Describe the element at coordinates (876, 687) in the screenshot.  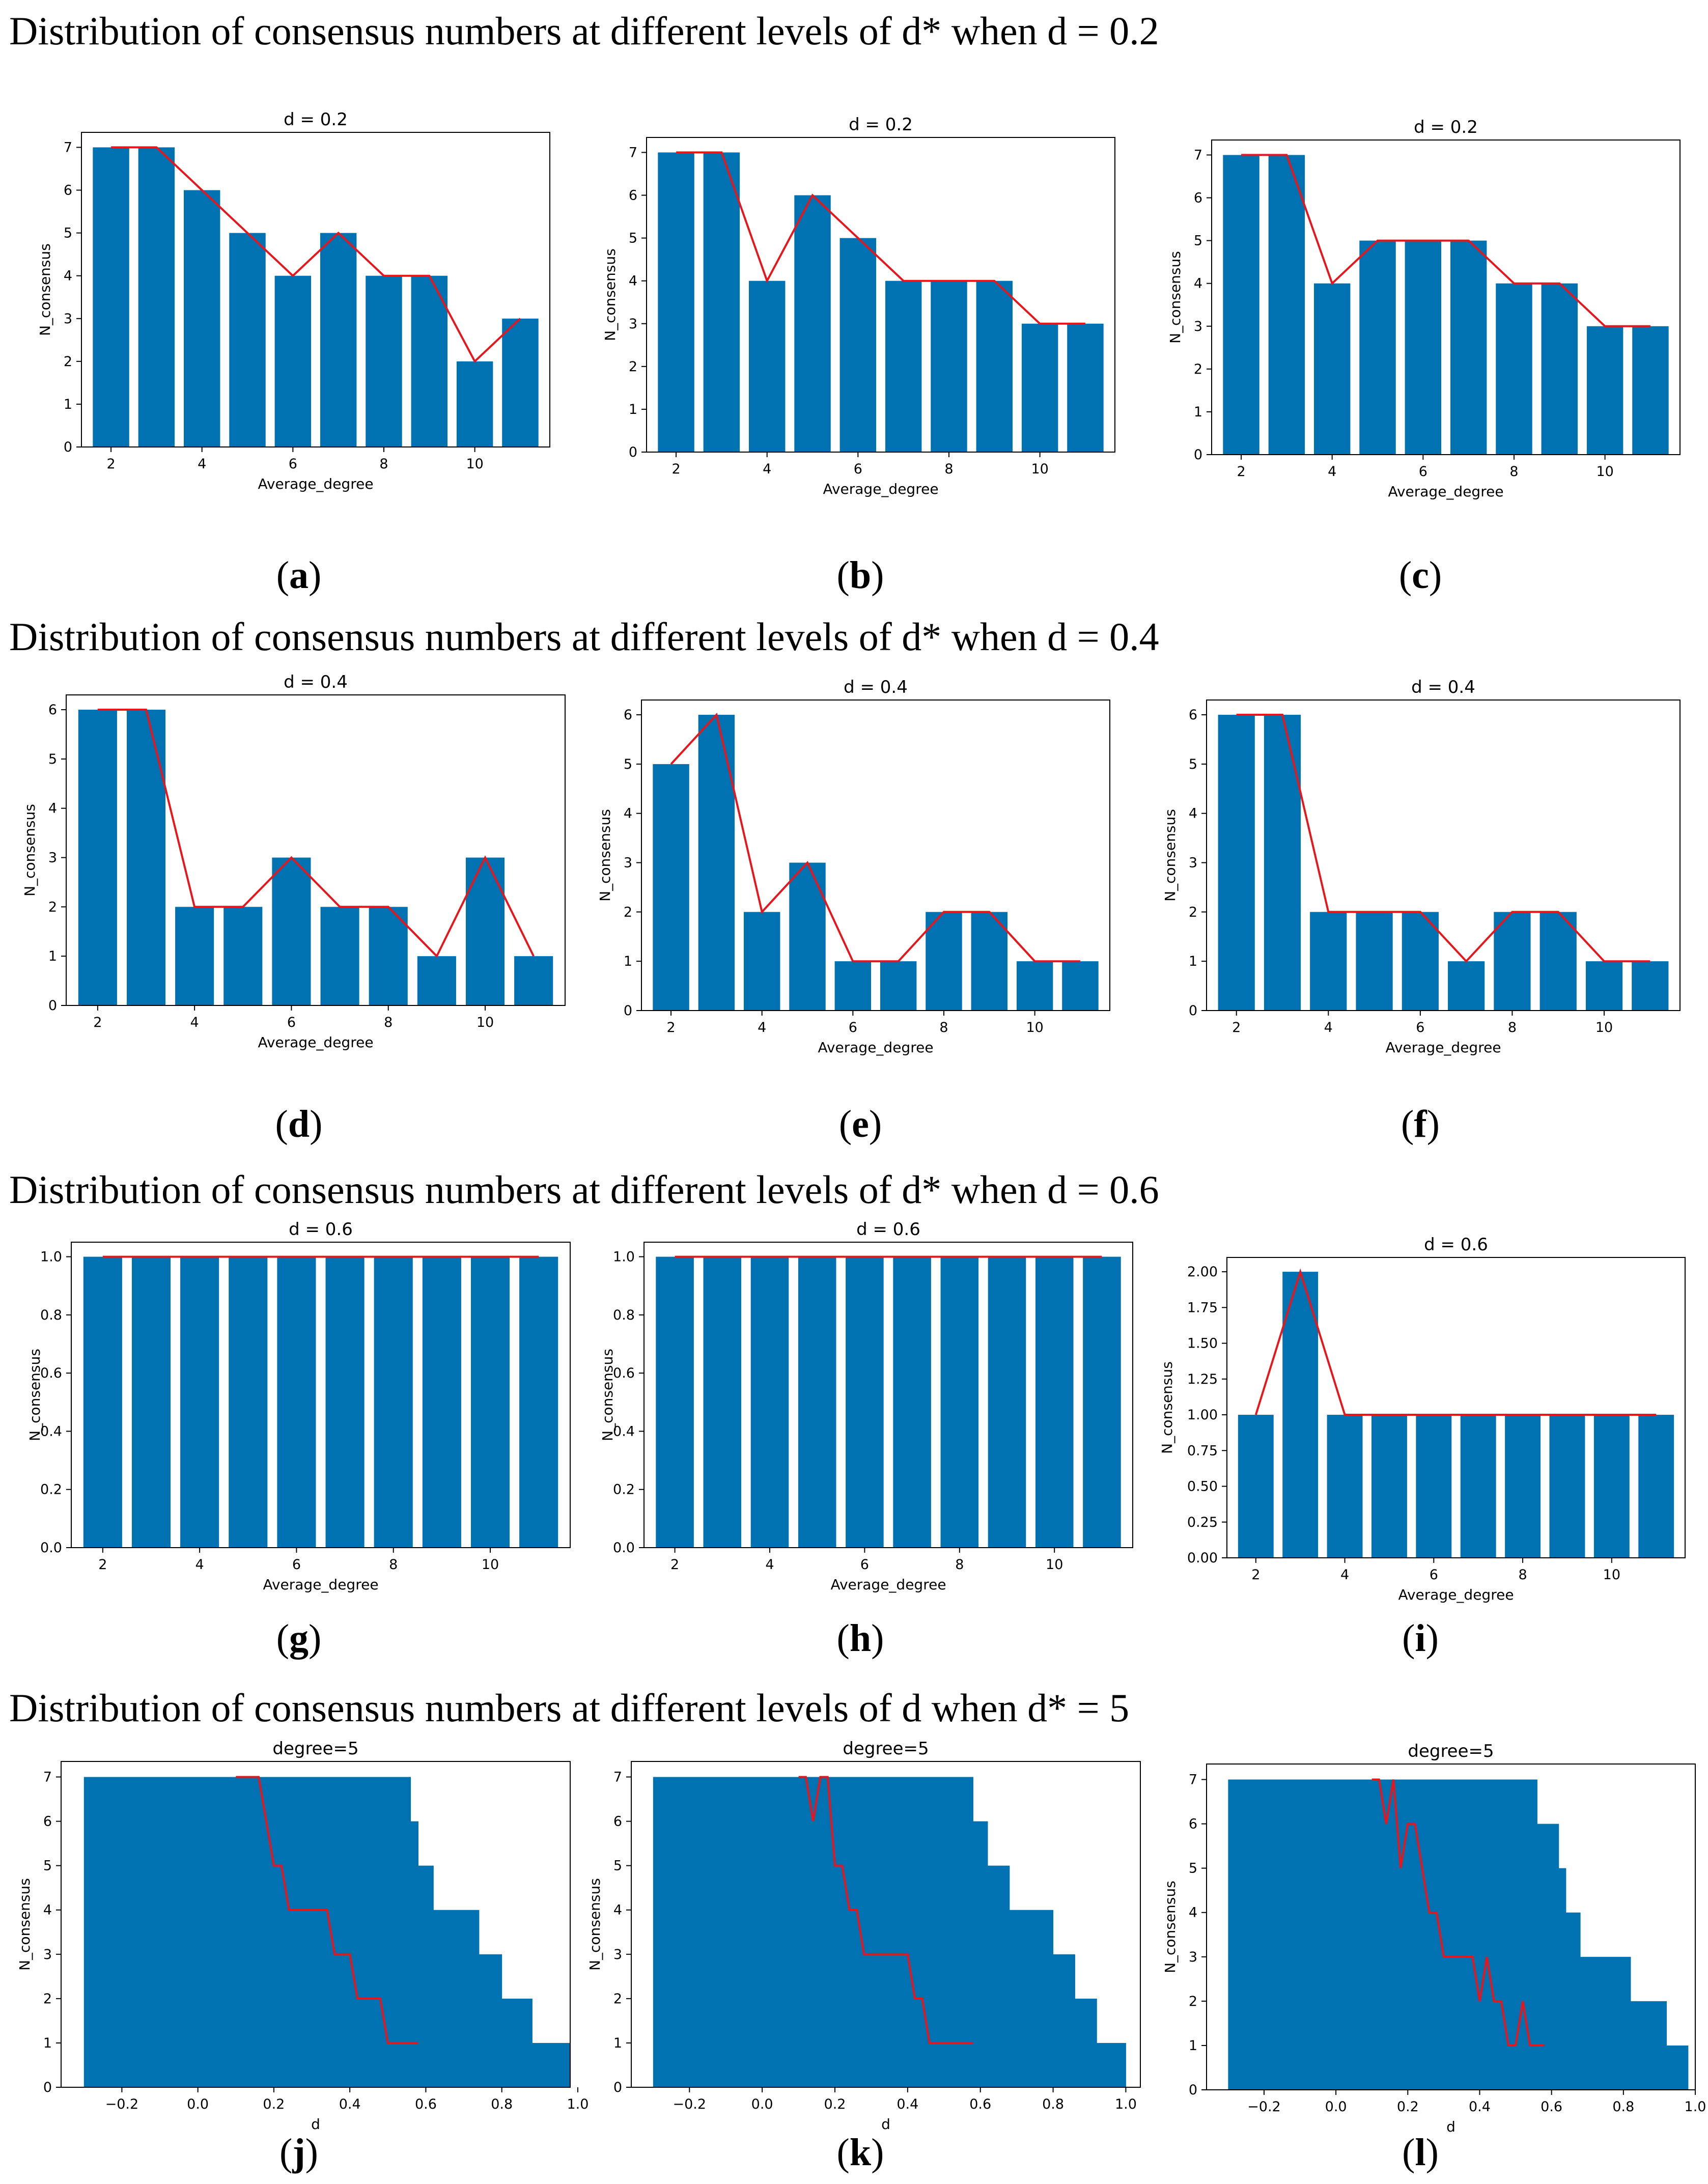
I see `chart-title: d = 0.4` at that location.